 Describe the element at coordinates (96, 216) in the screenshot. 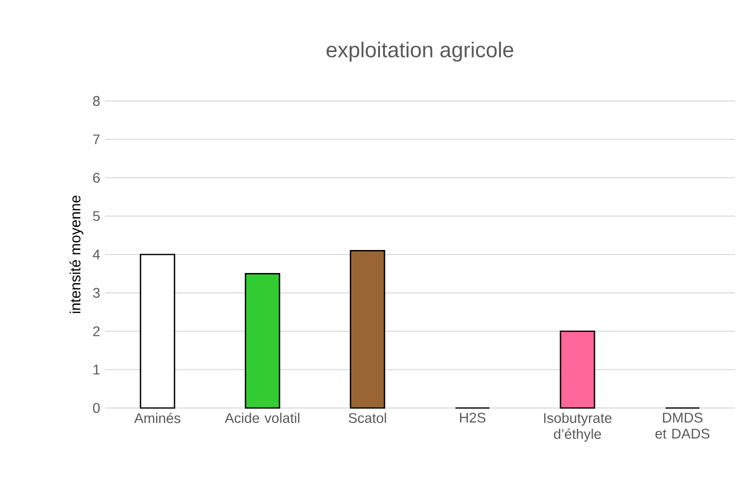

I see `y-tick-label: 5` at that location.